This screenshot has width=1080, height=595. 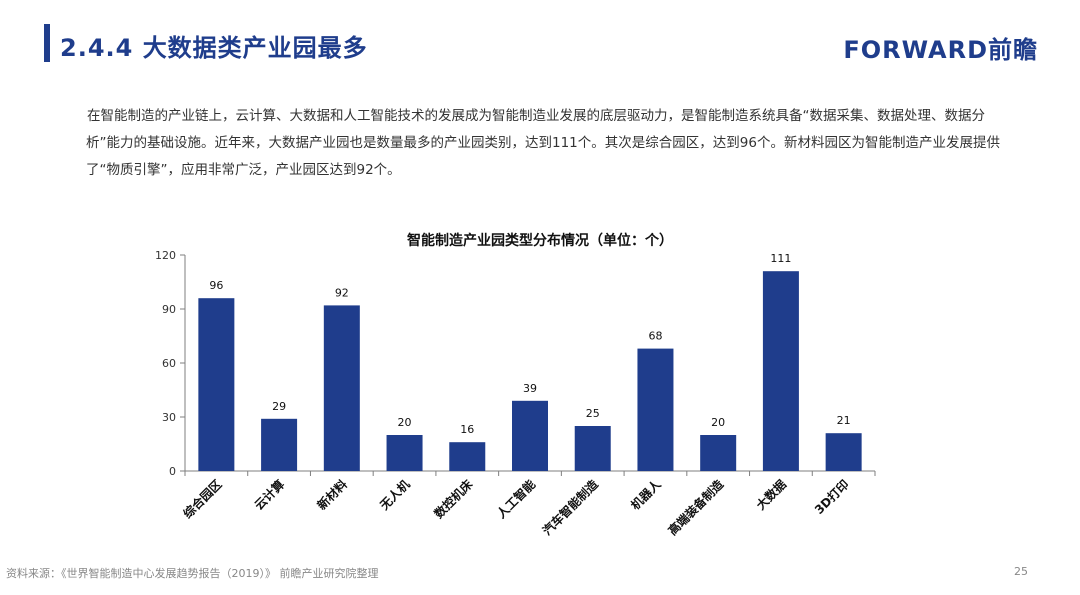 I want to click on forward-logo: FORWARD前瞻, so click(x=940, y=50).